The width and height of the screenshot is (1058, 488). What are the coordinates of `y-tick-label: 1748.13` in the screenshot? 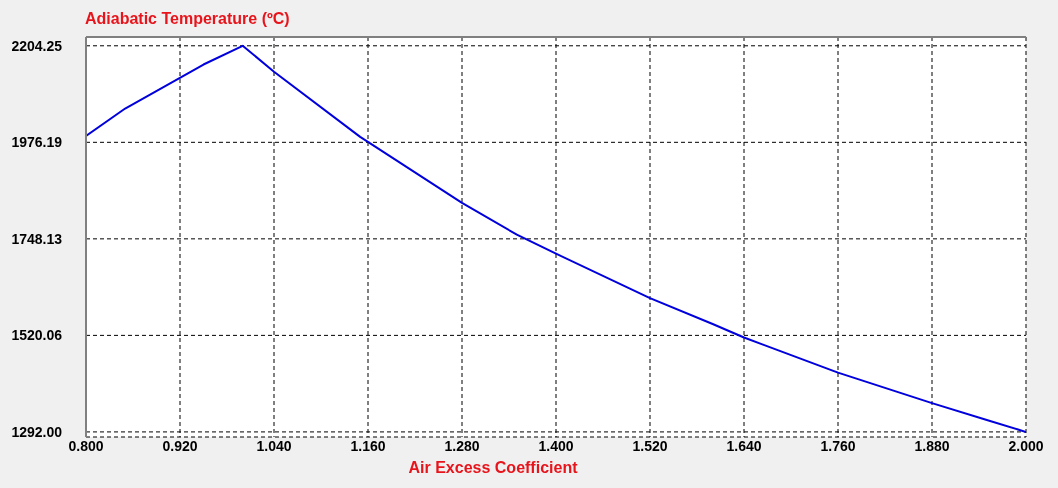 It's located at (37, 238).